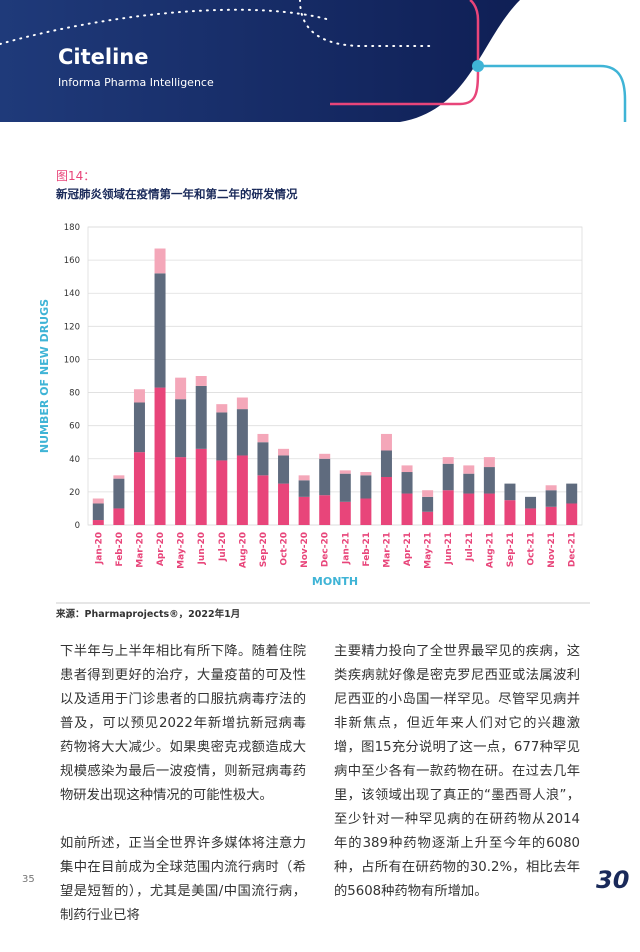 This screenshot has height=952, width=640. Describe the element at coordinates (387, 550) in the screenshot. I see `x-tick-label: Mar-21` at that location.